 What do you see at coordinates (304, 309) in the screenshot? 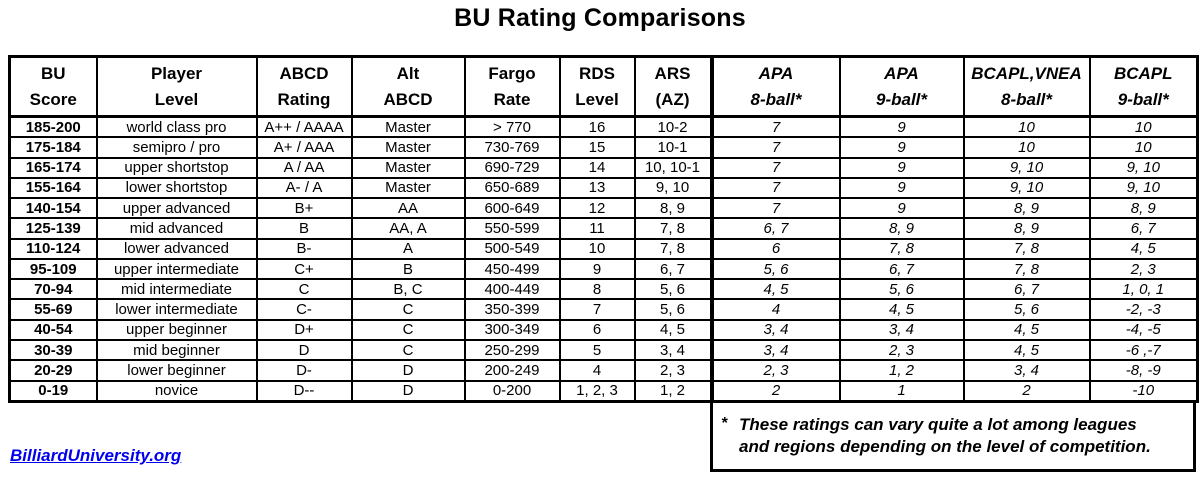
I see `table-cell: C-` at bounding box center [304, 309].